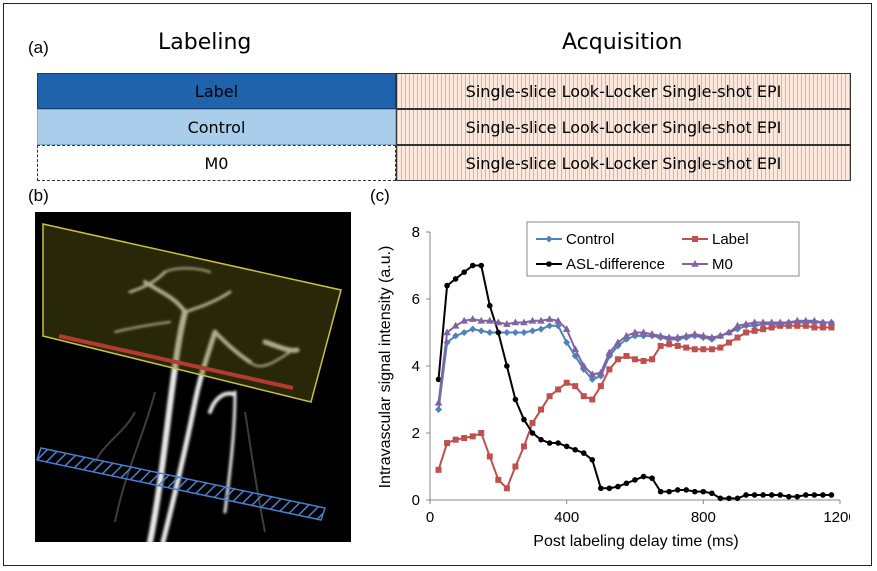  Describe the element at coordinates (205, 42) in the screenshot. I see `labeling-header: Labeling` at that location.